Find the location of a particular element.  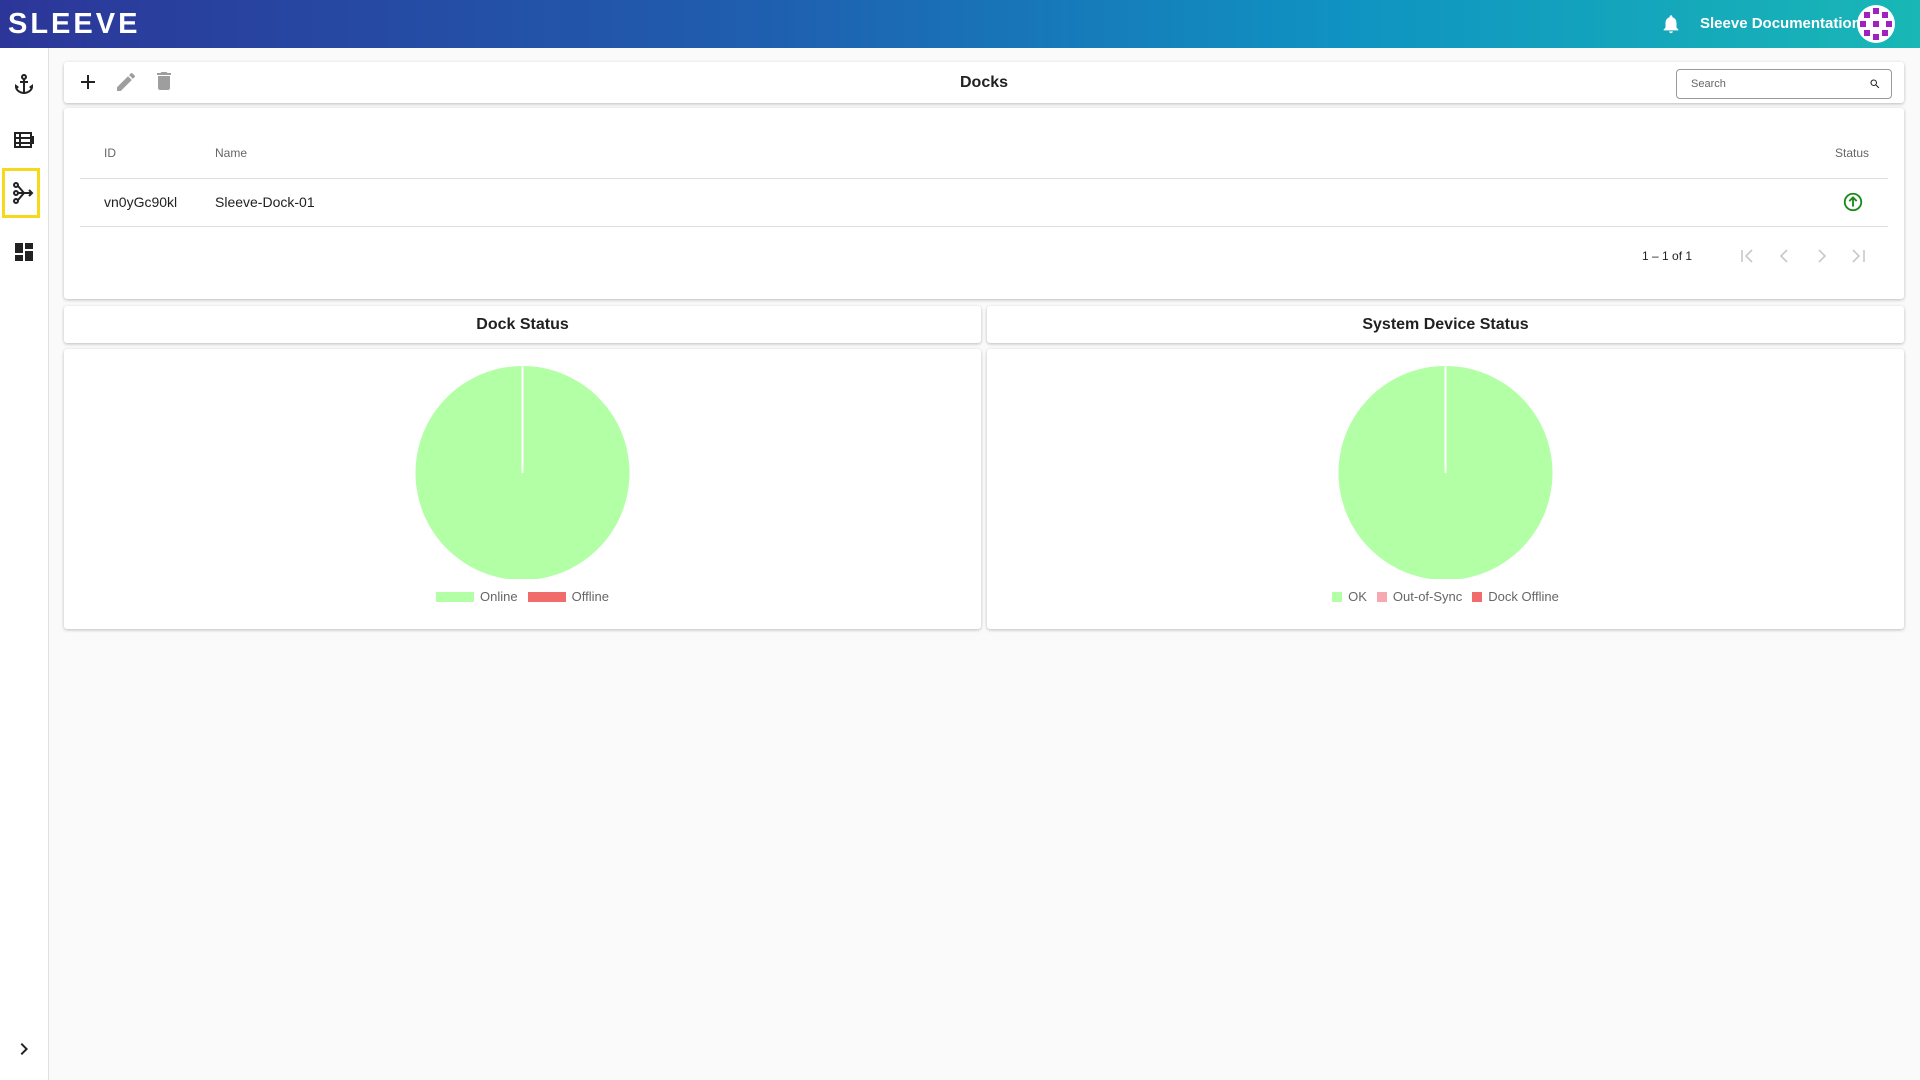

title-text: Docks is located at coordinates (984, 82).